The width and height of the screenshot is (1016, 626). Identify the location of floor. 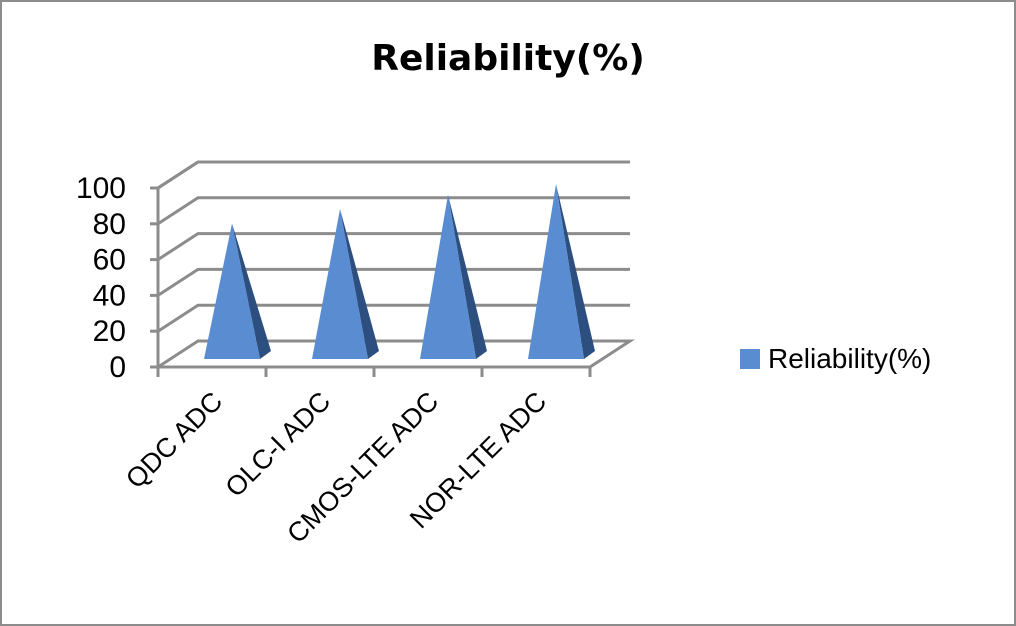
(394, 354).